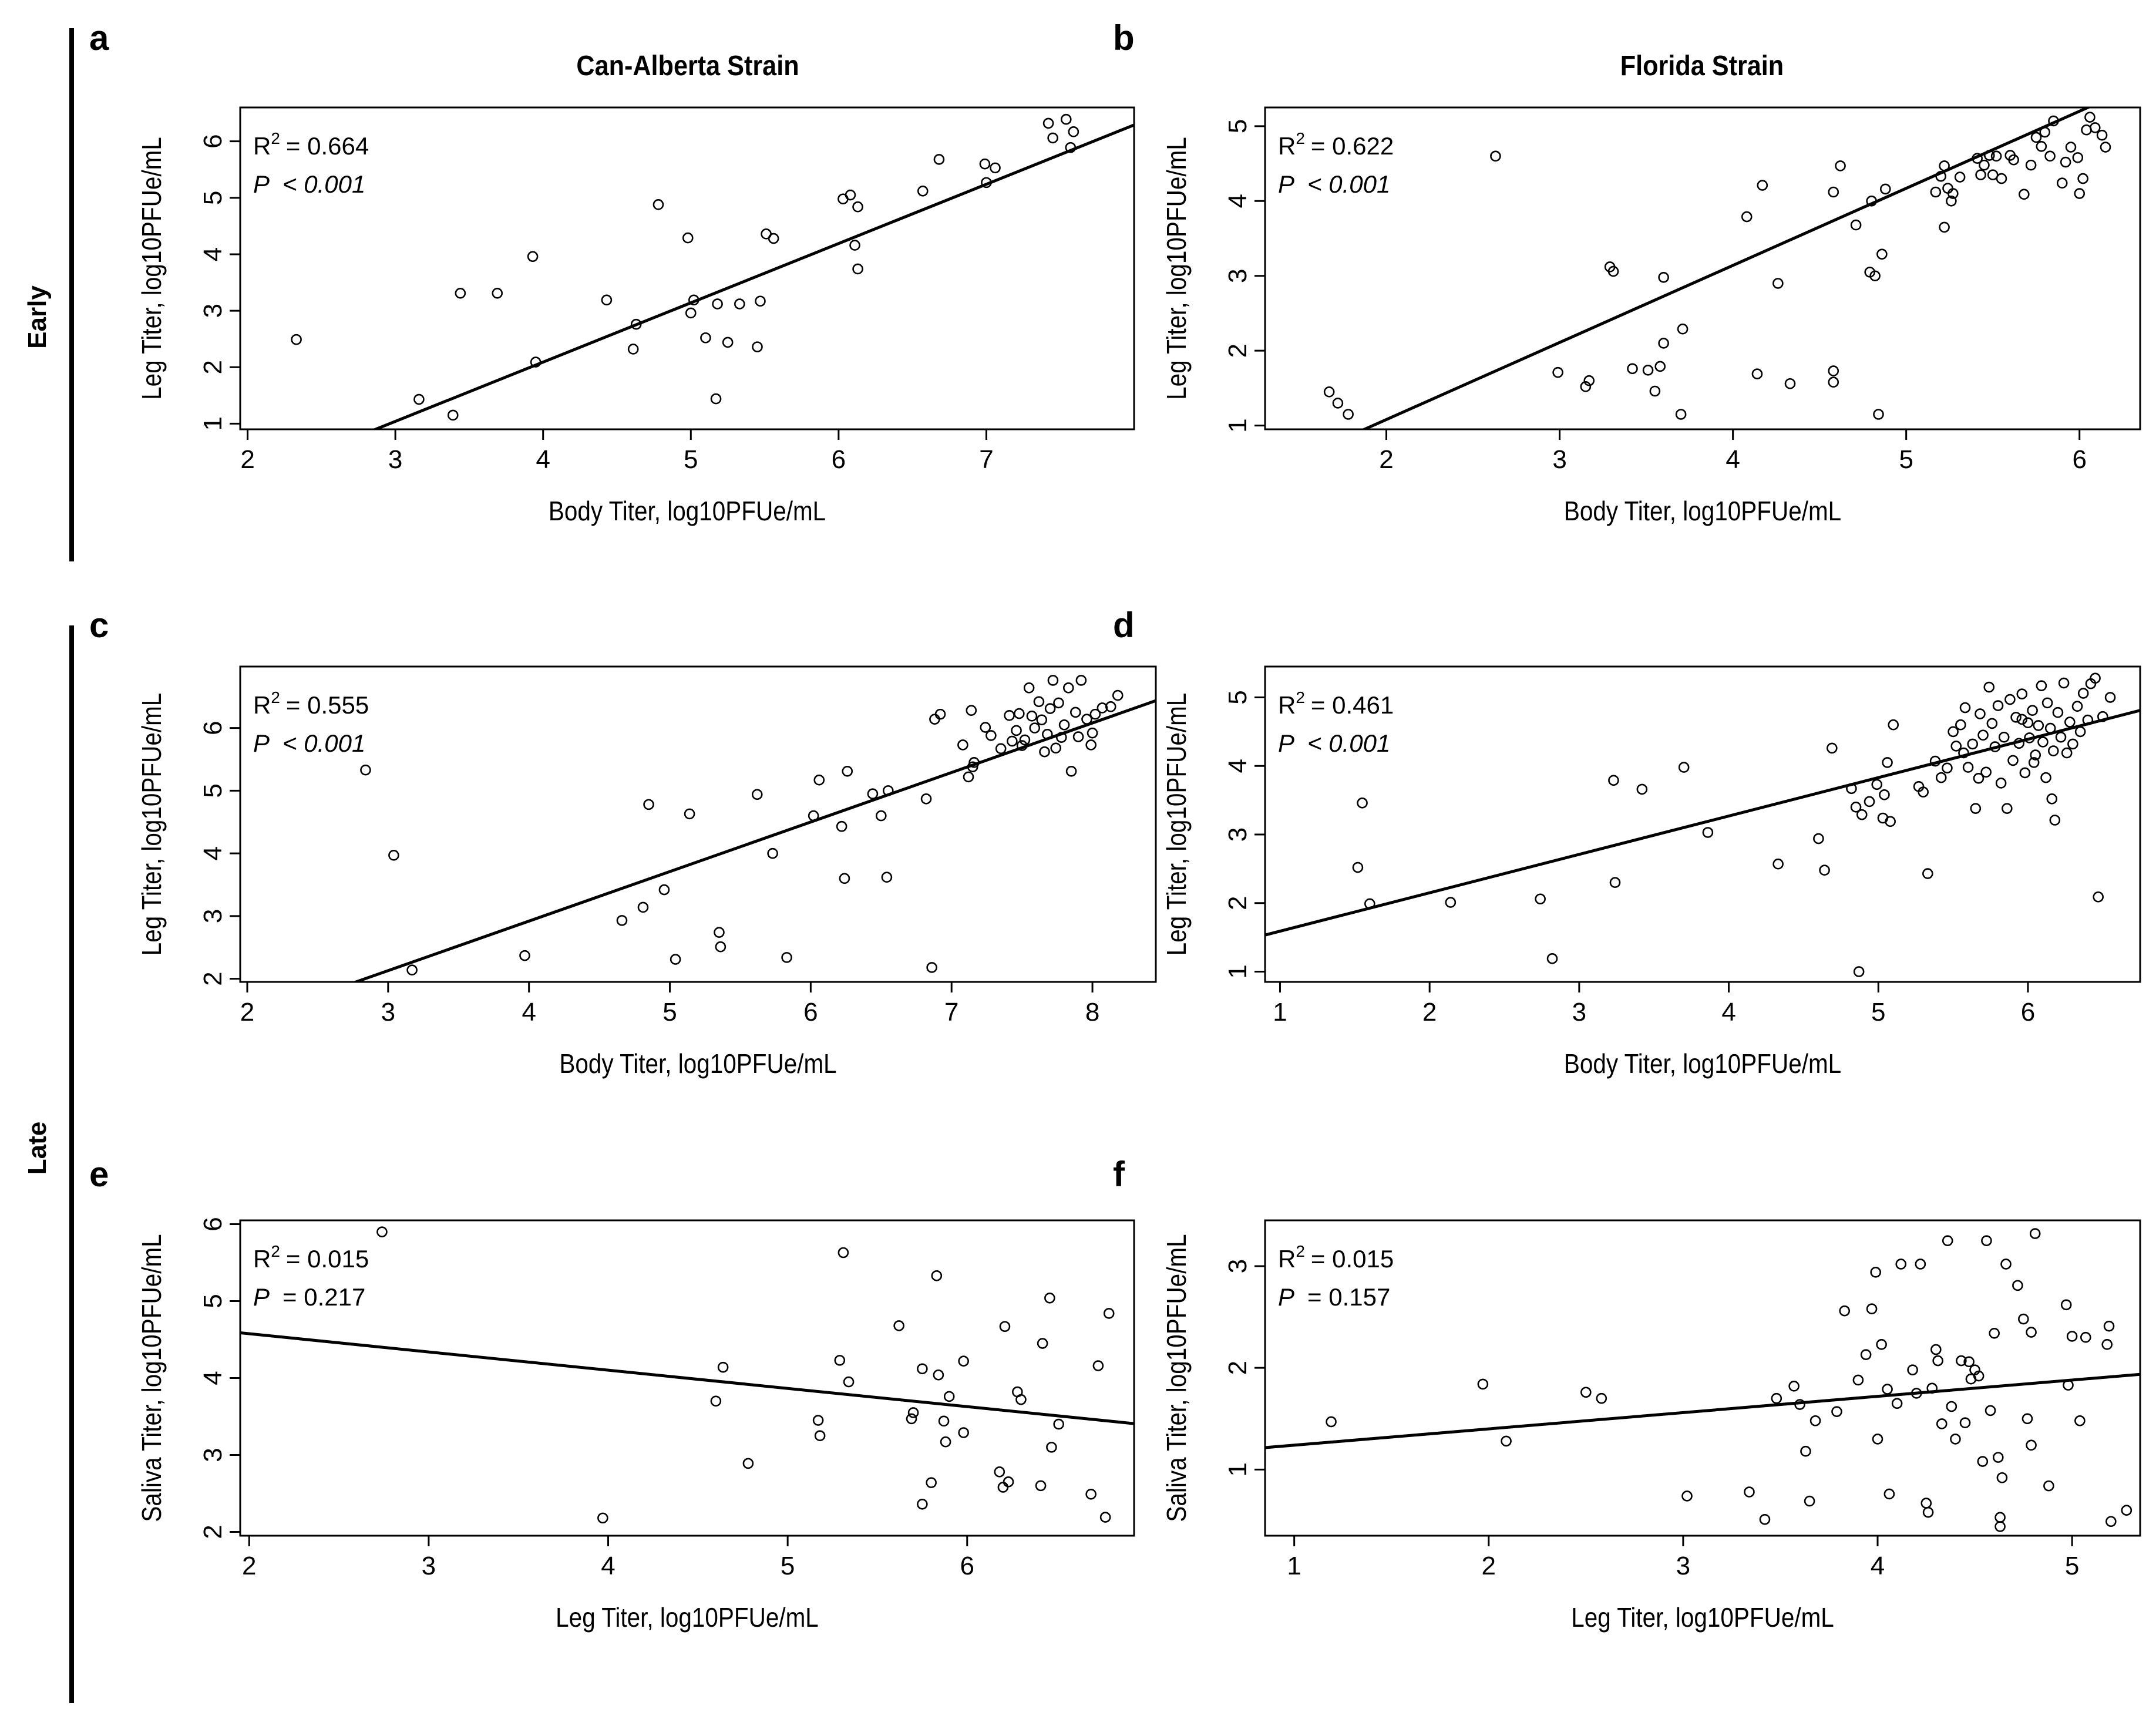  Describe the element at coordinates (1336, 703) in the screenshot. I see `stat-r-squared: R2 = 0.461` at that location.